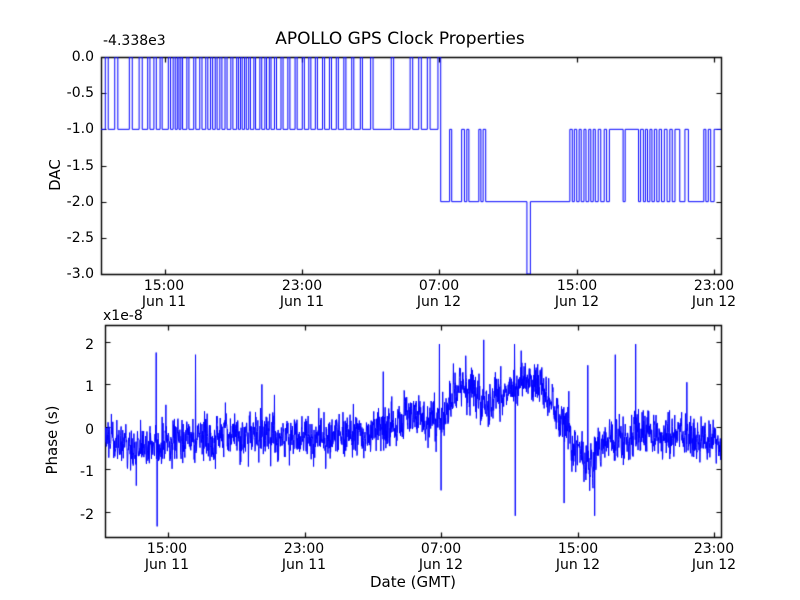  I want to click on dac-ytick-label: -0.5, so click(80, 93).